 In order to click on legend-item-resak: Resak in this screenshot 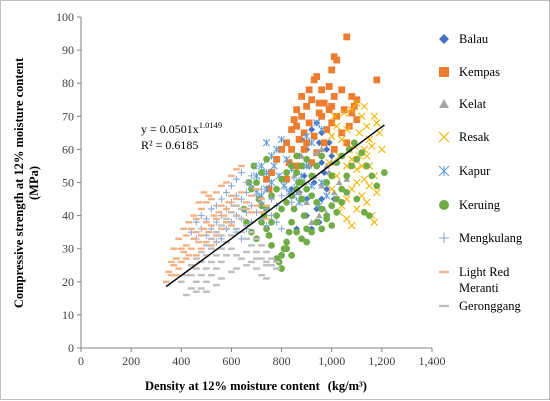, I will do `click(464, 137)`.